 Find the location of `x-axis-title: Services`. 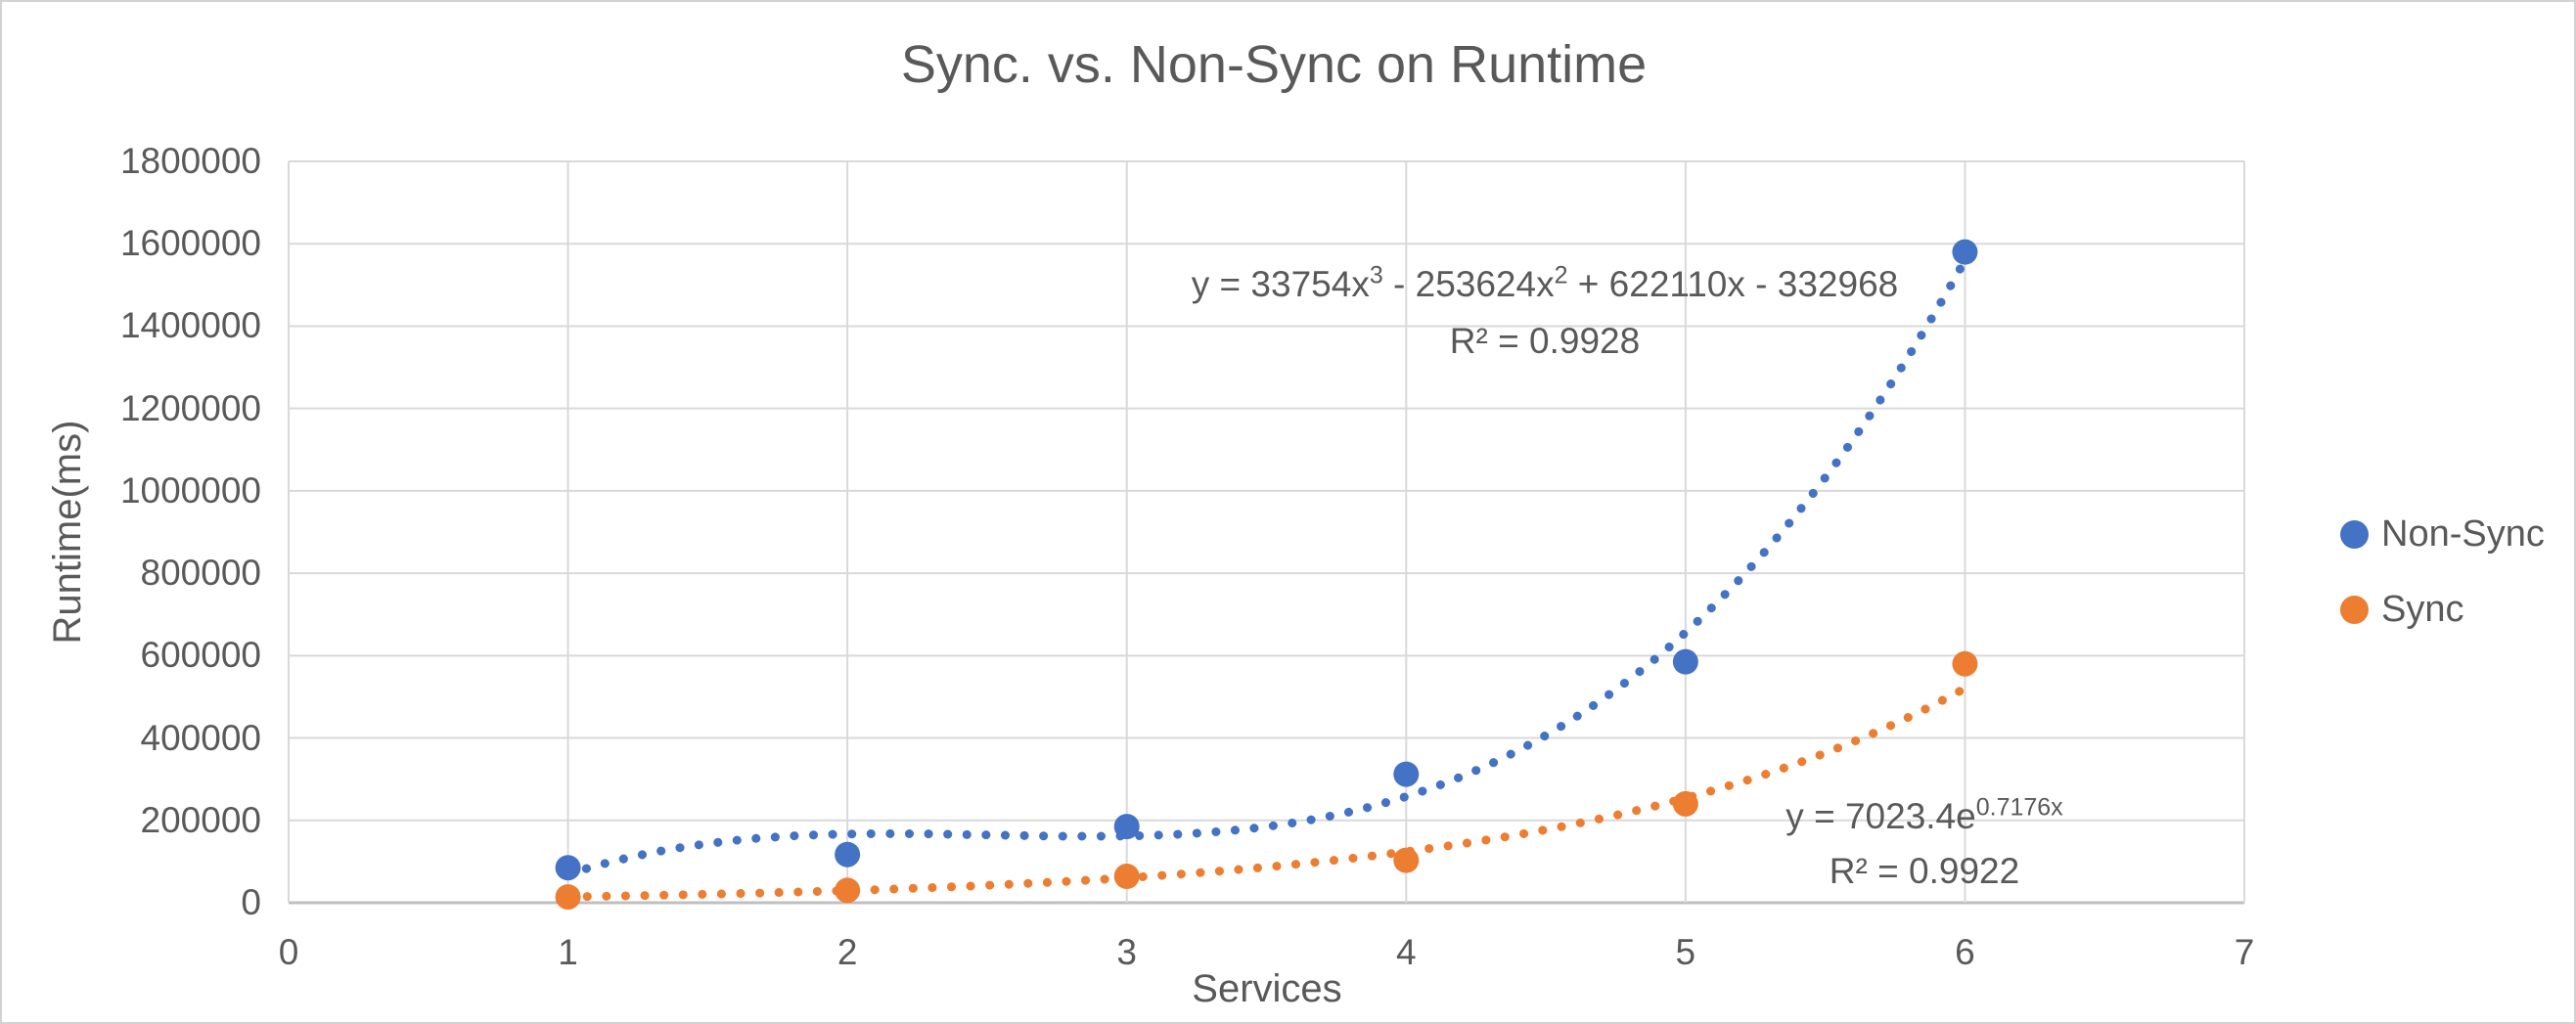

x-axis-title: Services is located at coordinates (1267, 988).